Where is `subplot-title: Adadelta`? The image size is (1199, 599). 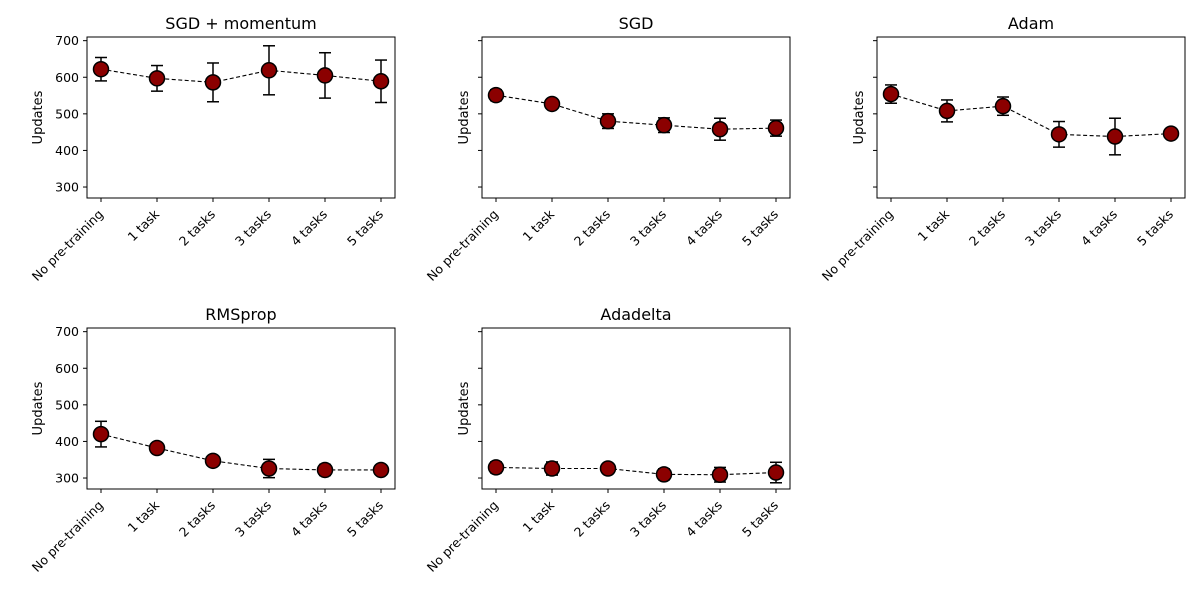 subplot-title: Adadelta is located at coordinates (635, 314).